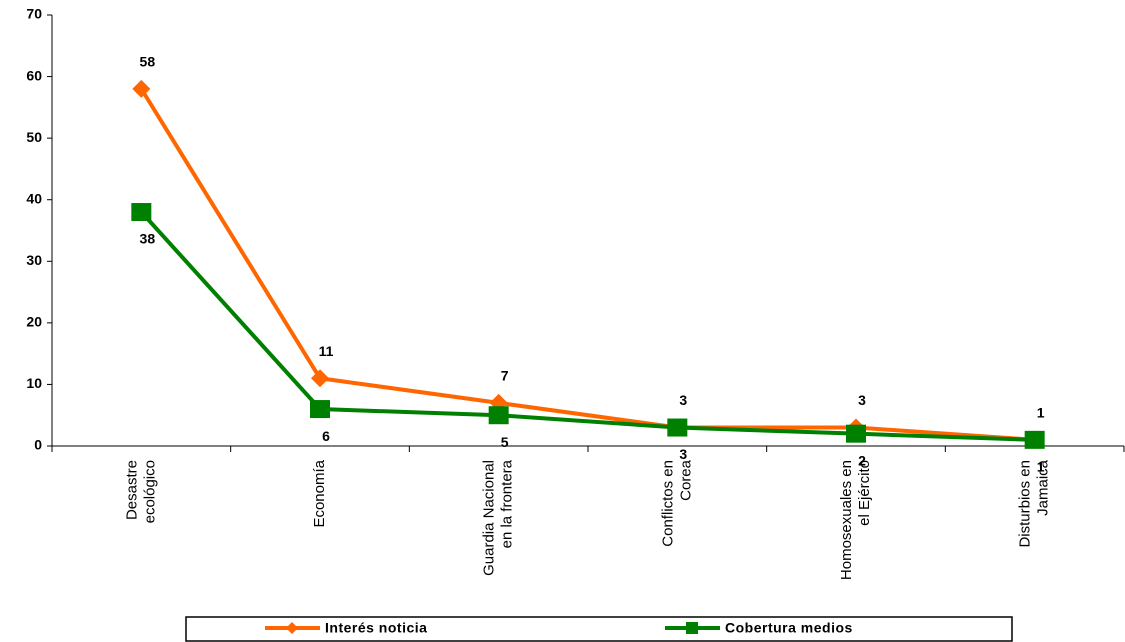  I want to click on x-tick-label: ecológico, so click(149, 491).